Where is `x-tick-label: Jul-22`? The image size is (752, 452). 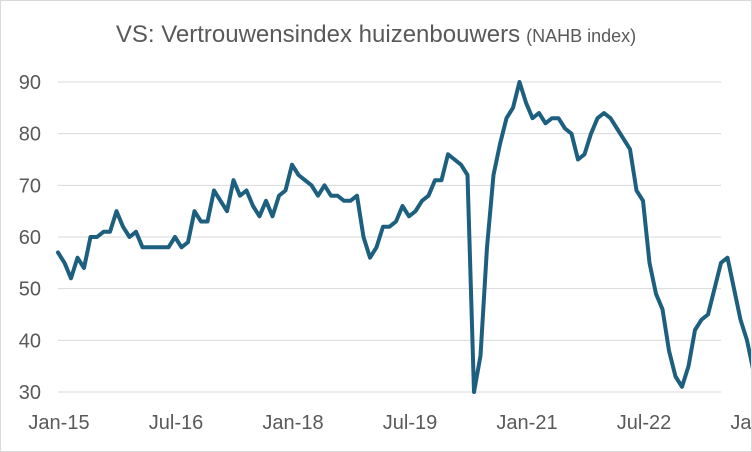 x-tick-label: Jul-22 is located at coordinates (644, 423).